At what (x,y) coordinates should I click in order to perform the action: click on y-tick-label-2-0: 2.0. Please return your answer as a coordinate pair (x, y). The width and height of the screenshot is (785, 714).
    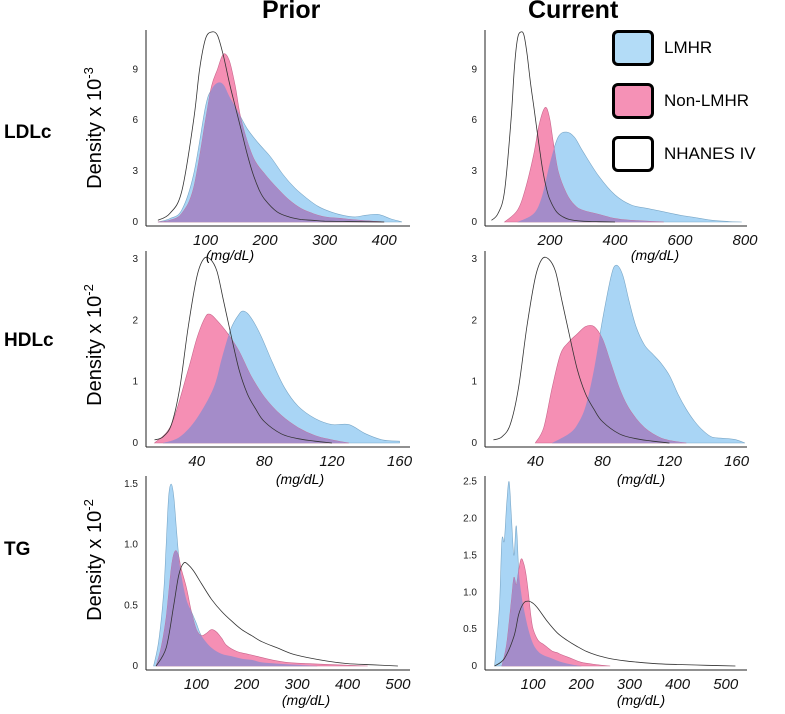
    Looking at the image, I should click on (470, 519).